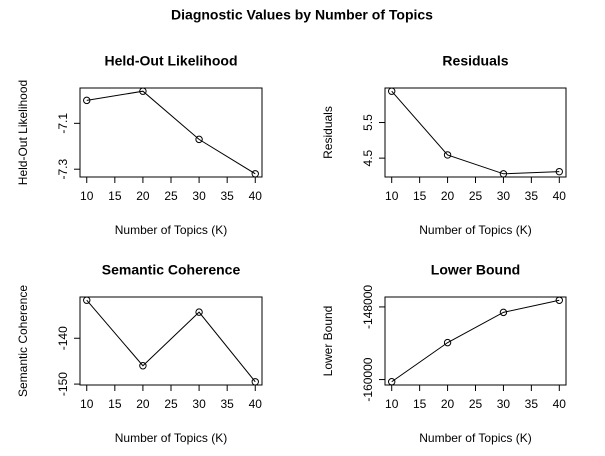 This screenshot has width=605, height=456. I want to click on y-tick-label: 5.5, so click(368, 122).